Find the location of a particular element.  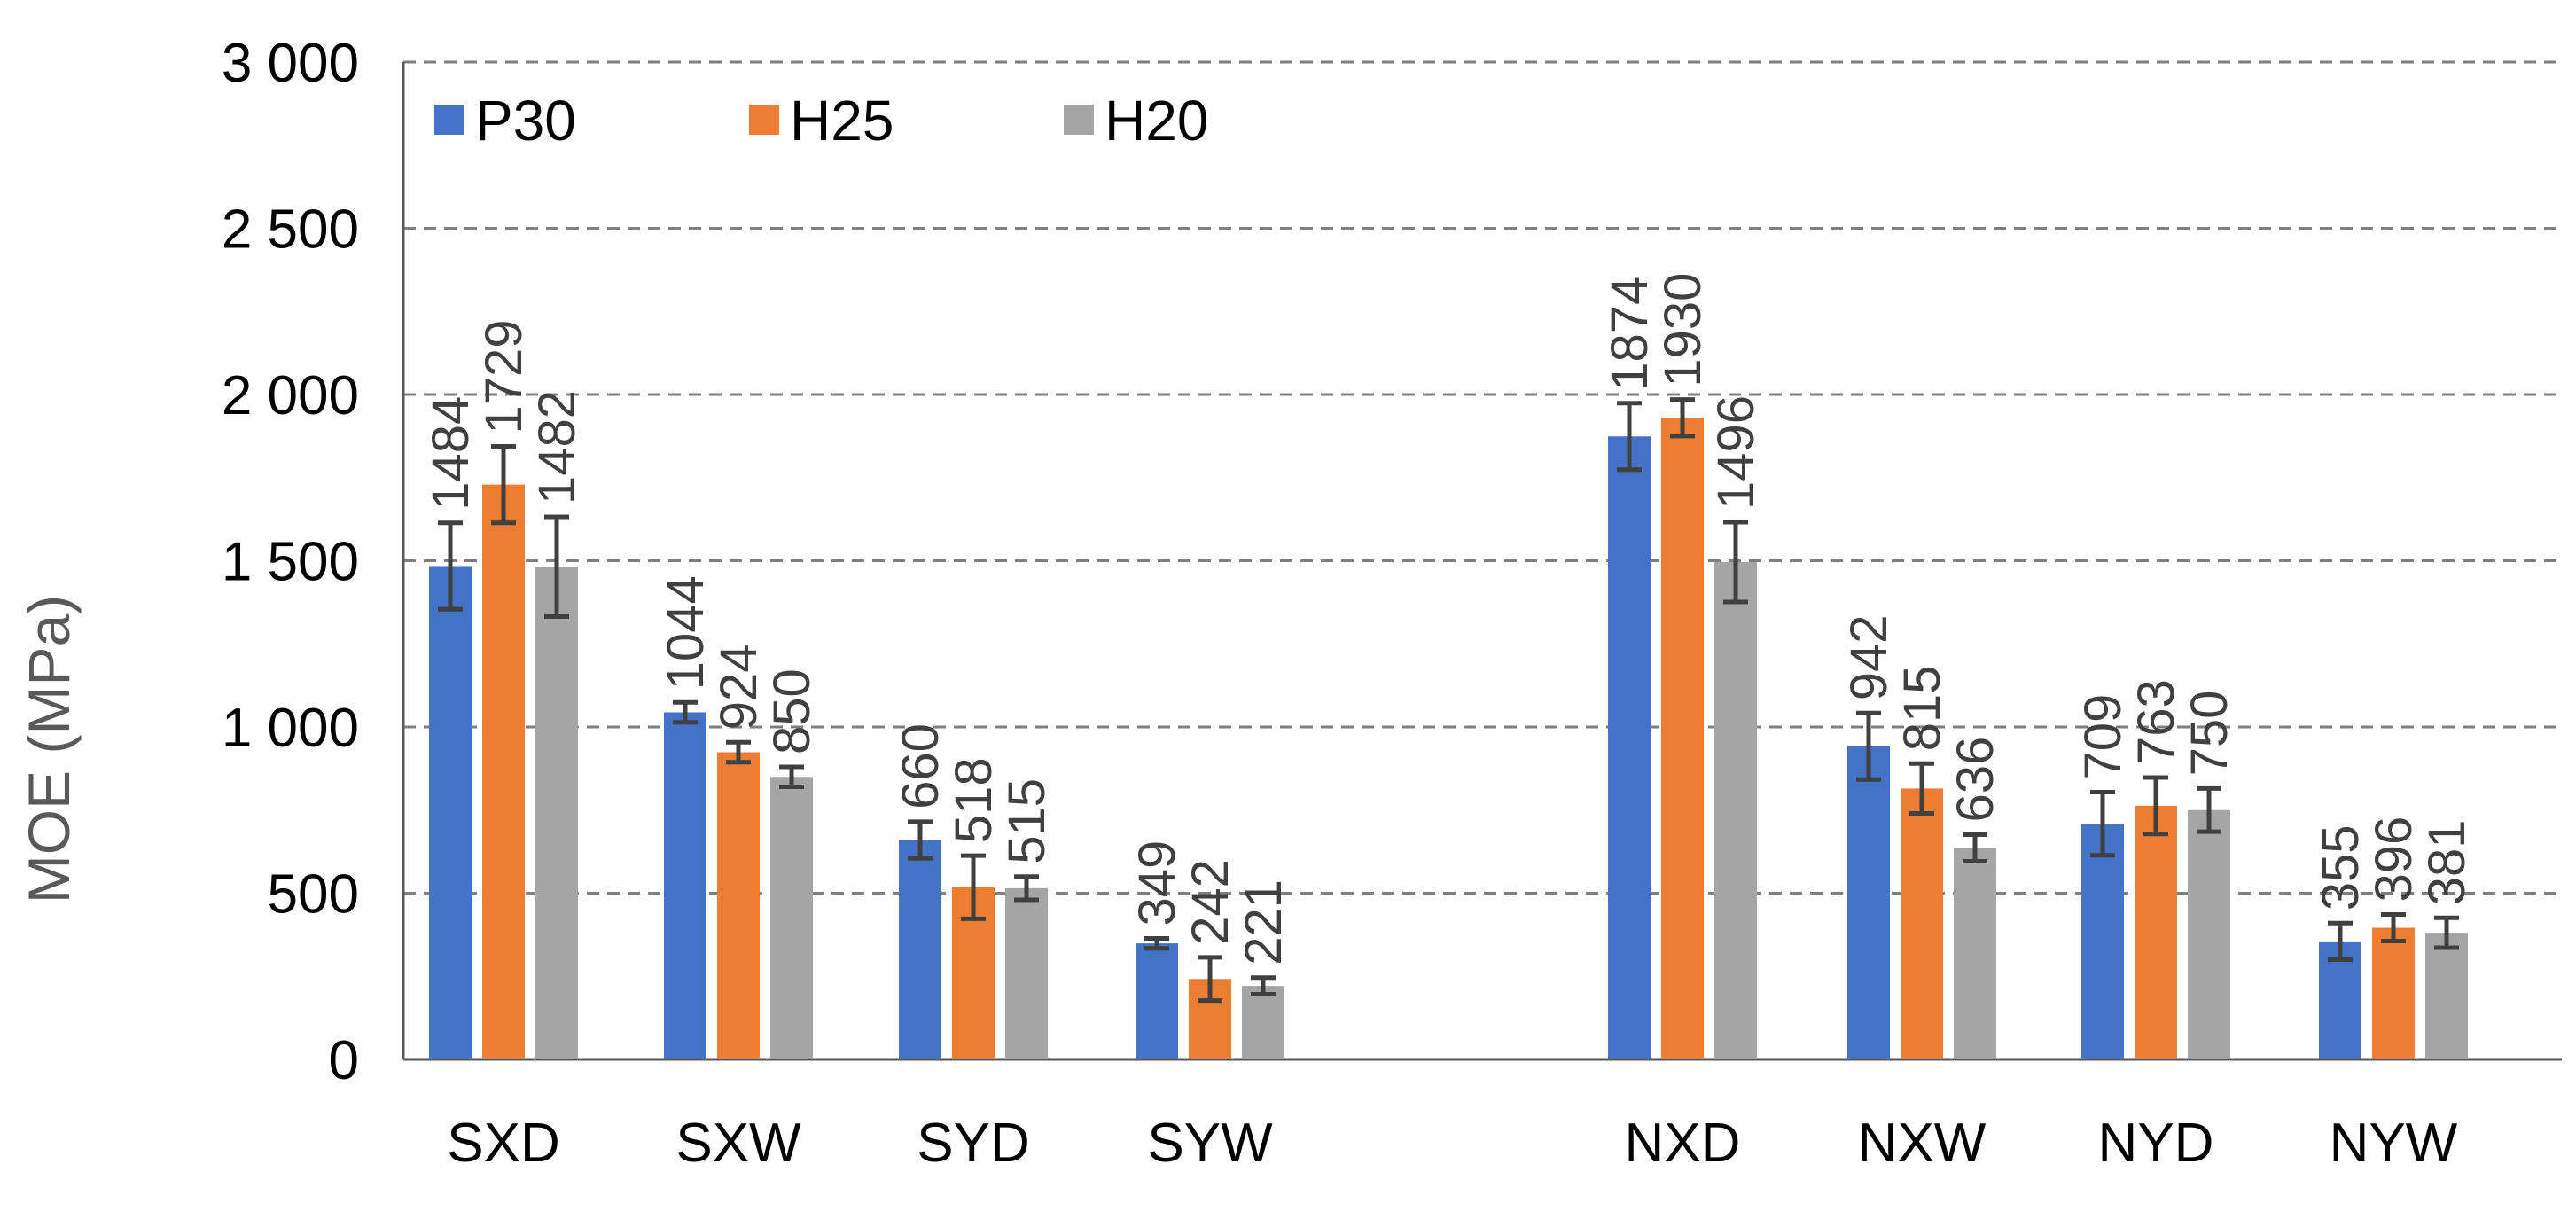

error-bar-h25-syd is located at coordinates (973, 887).